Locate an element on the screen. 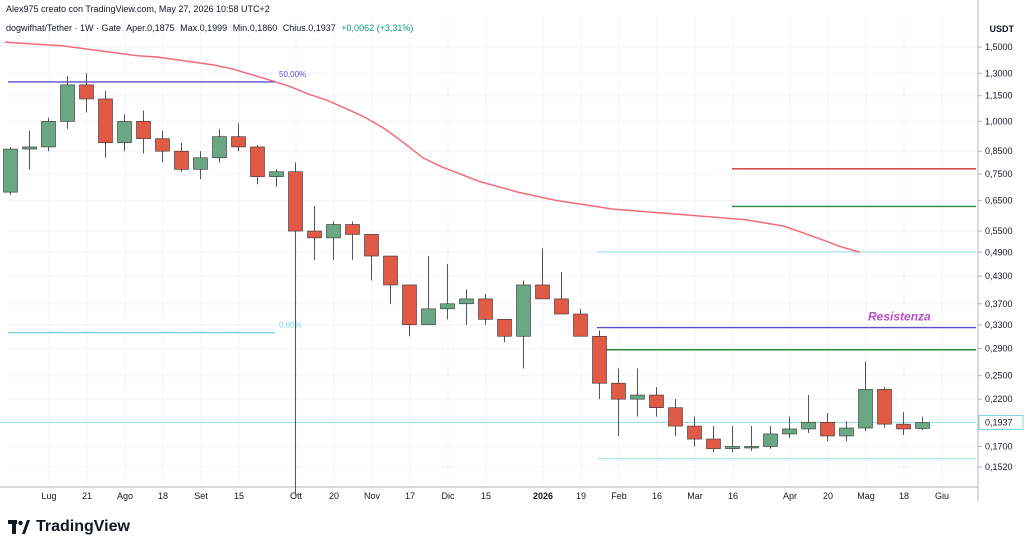 This screenshot has height=546, width=1024. time-tick-label: 2026 is located at coordinates (543, 496).